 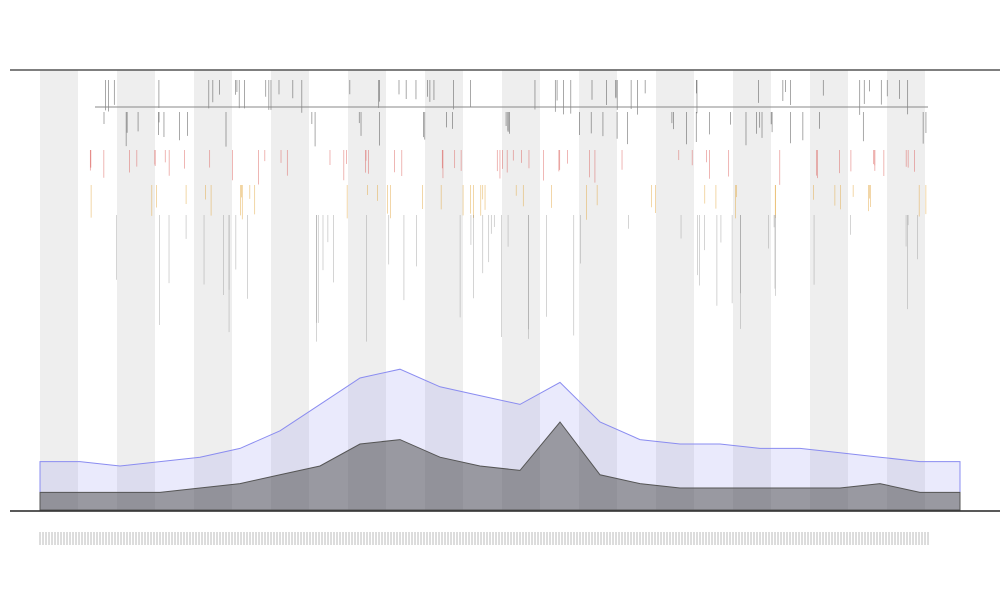 What do you see at coordinates (500, 466) in the screenshot?
I see `area` at bounding box center [500, 466].